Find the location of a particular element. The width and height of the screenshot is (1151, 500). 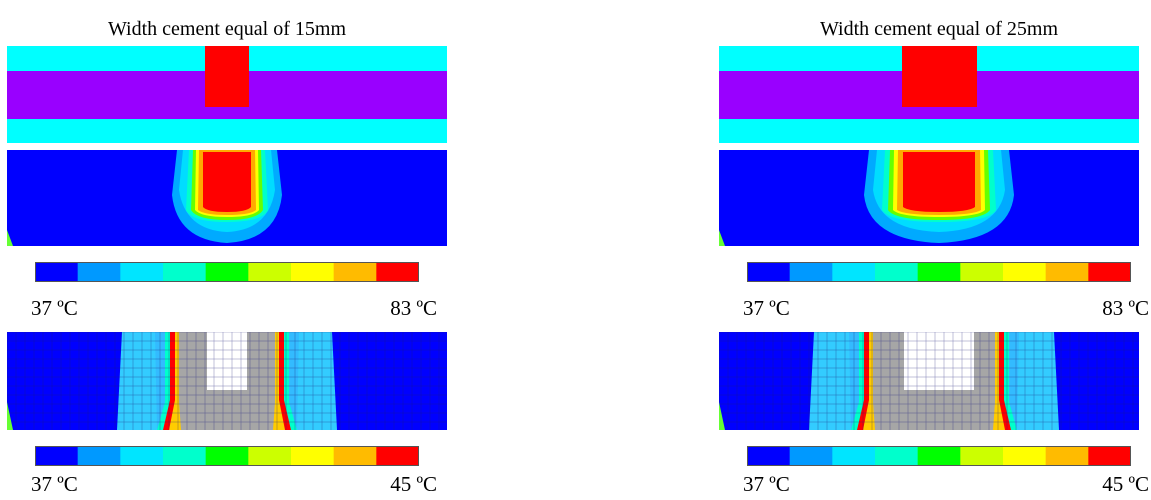

panel-title: Width cement equal of 15mm is located at coordinates (227, 29).